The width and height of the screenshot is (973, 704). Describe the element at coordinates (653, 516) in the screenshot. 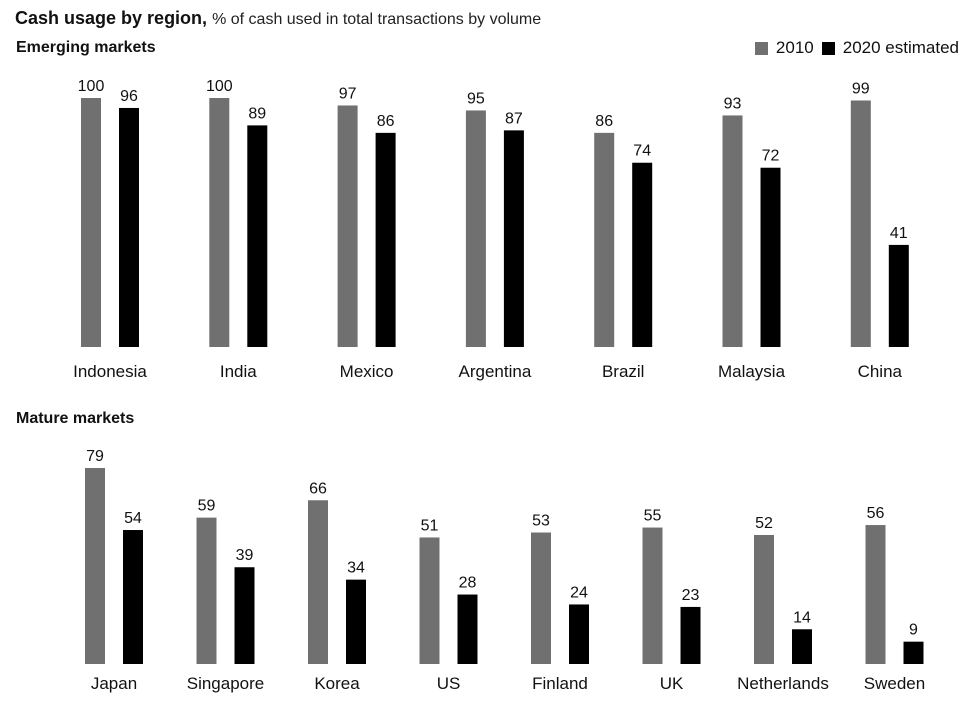

I see `value-label-uk-2010: 55` at that location.